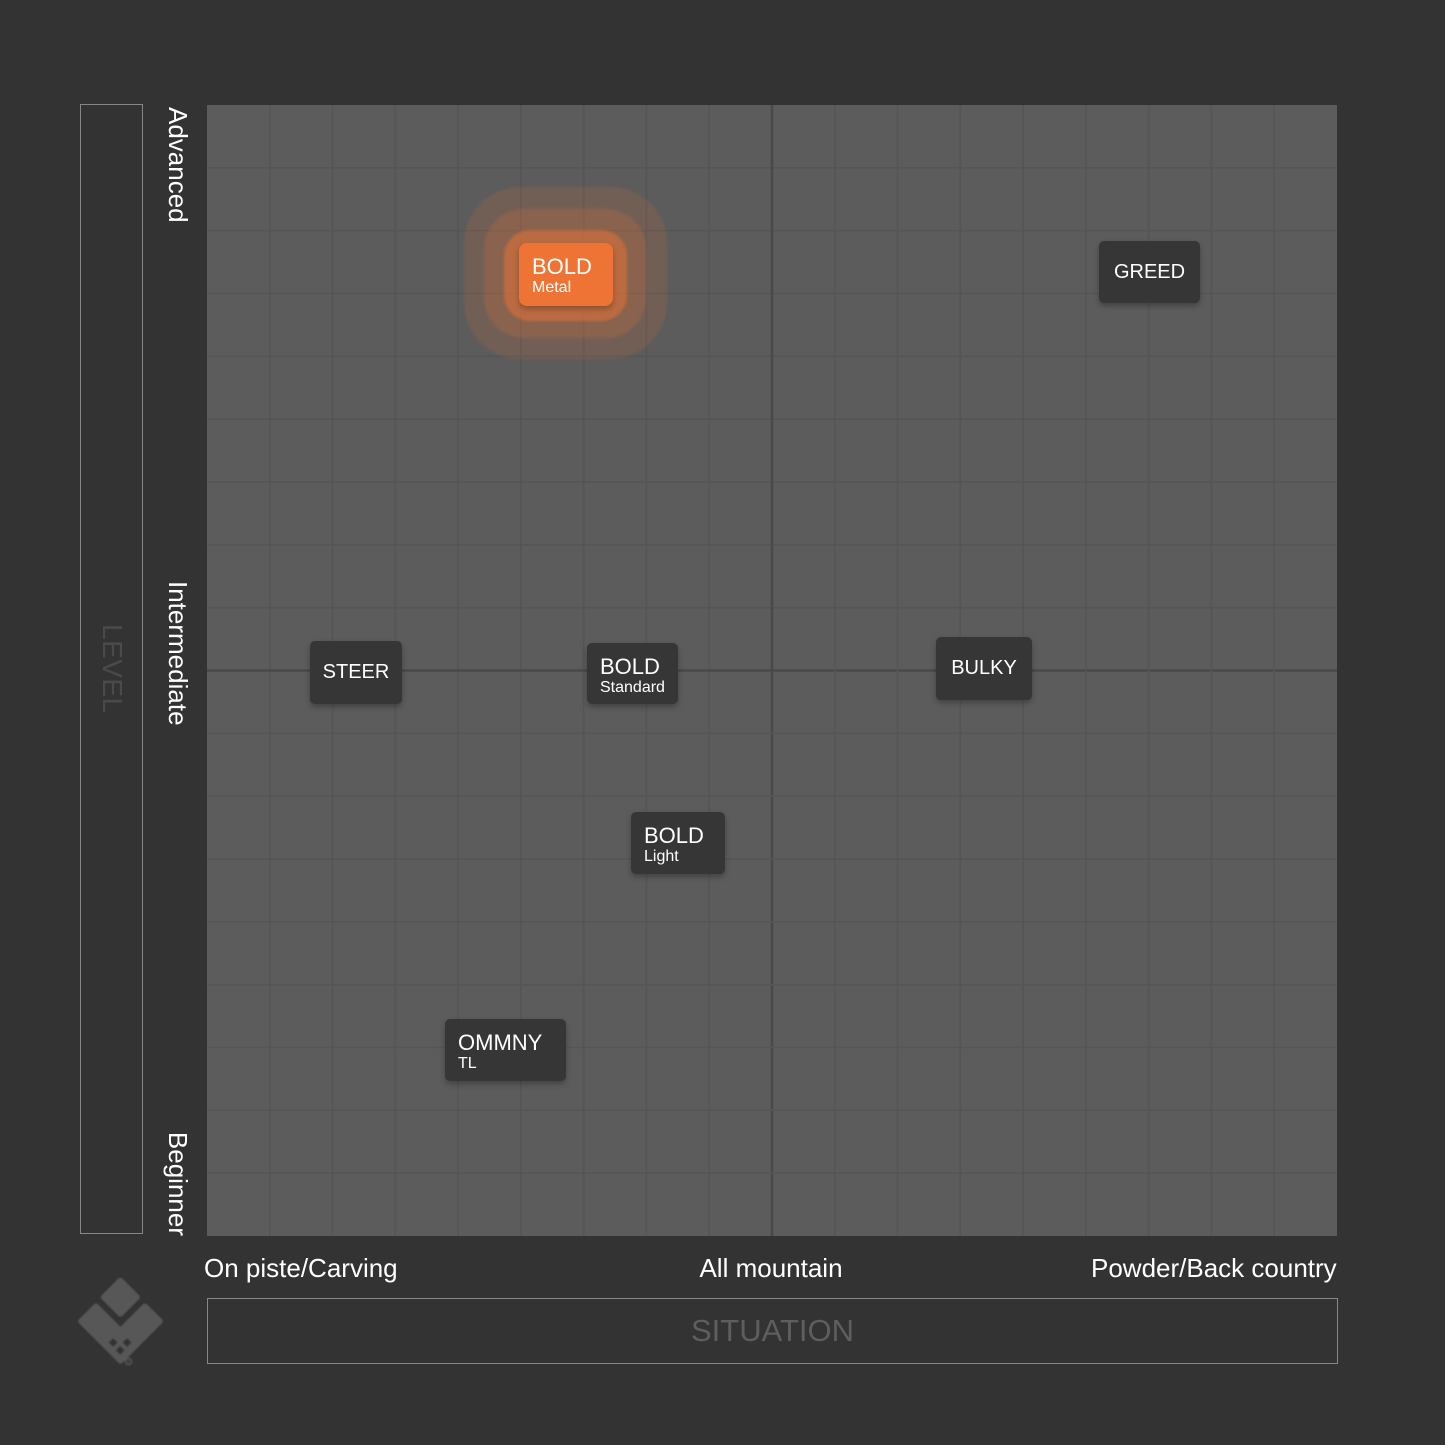 Image resolution: width=1445 pixels, height=1445 pixels. I want to click on svg-text: R, so click(129, 1363).